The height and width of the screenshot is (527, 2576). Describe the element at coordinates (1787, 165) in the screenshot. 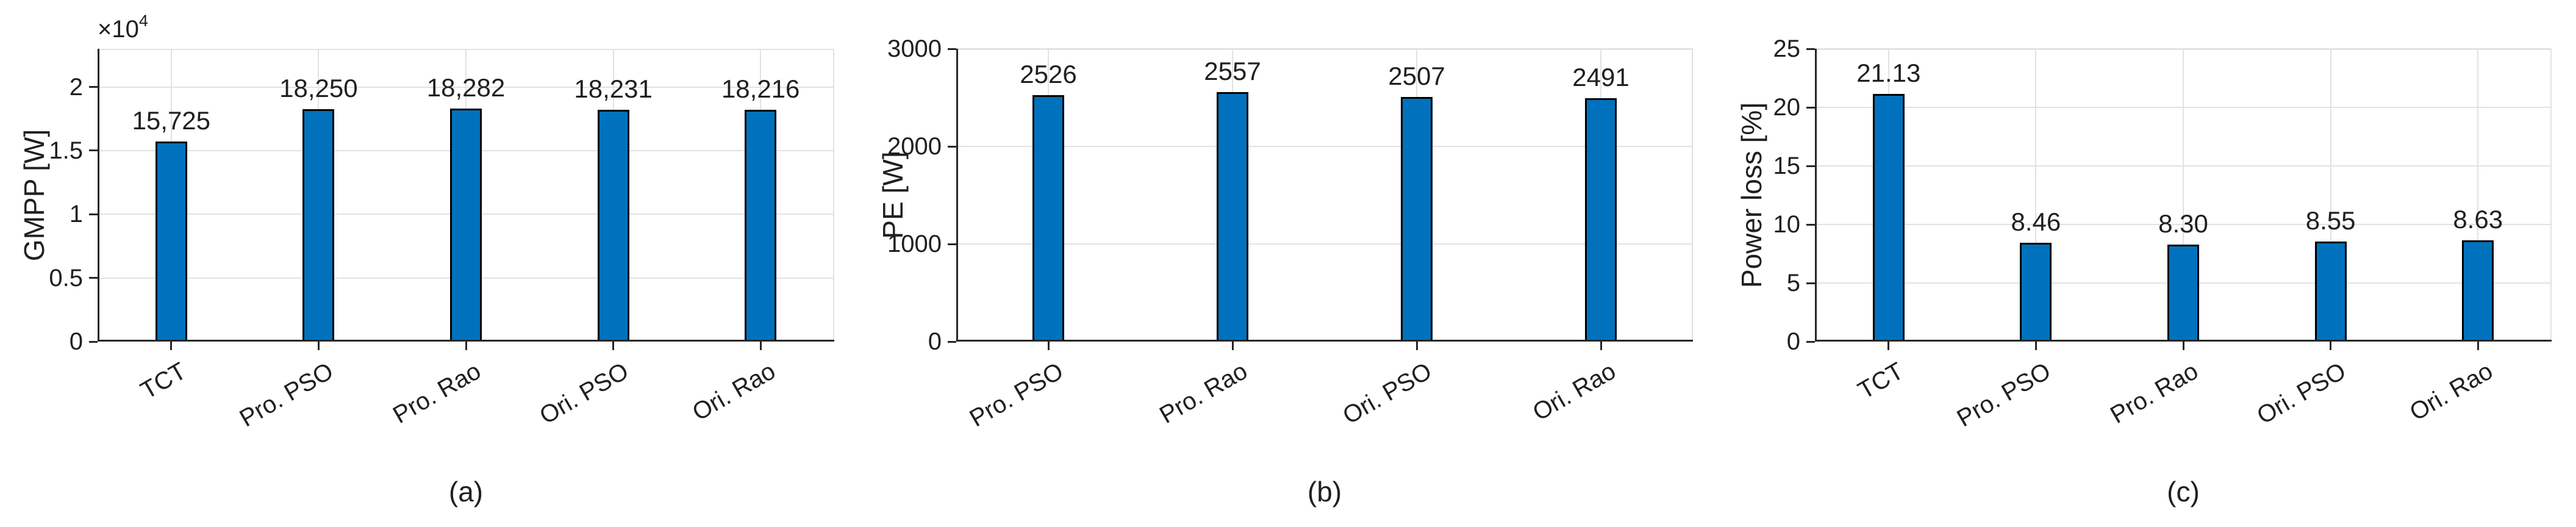

I see `y-tick-label: 15` at that location.